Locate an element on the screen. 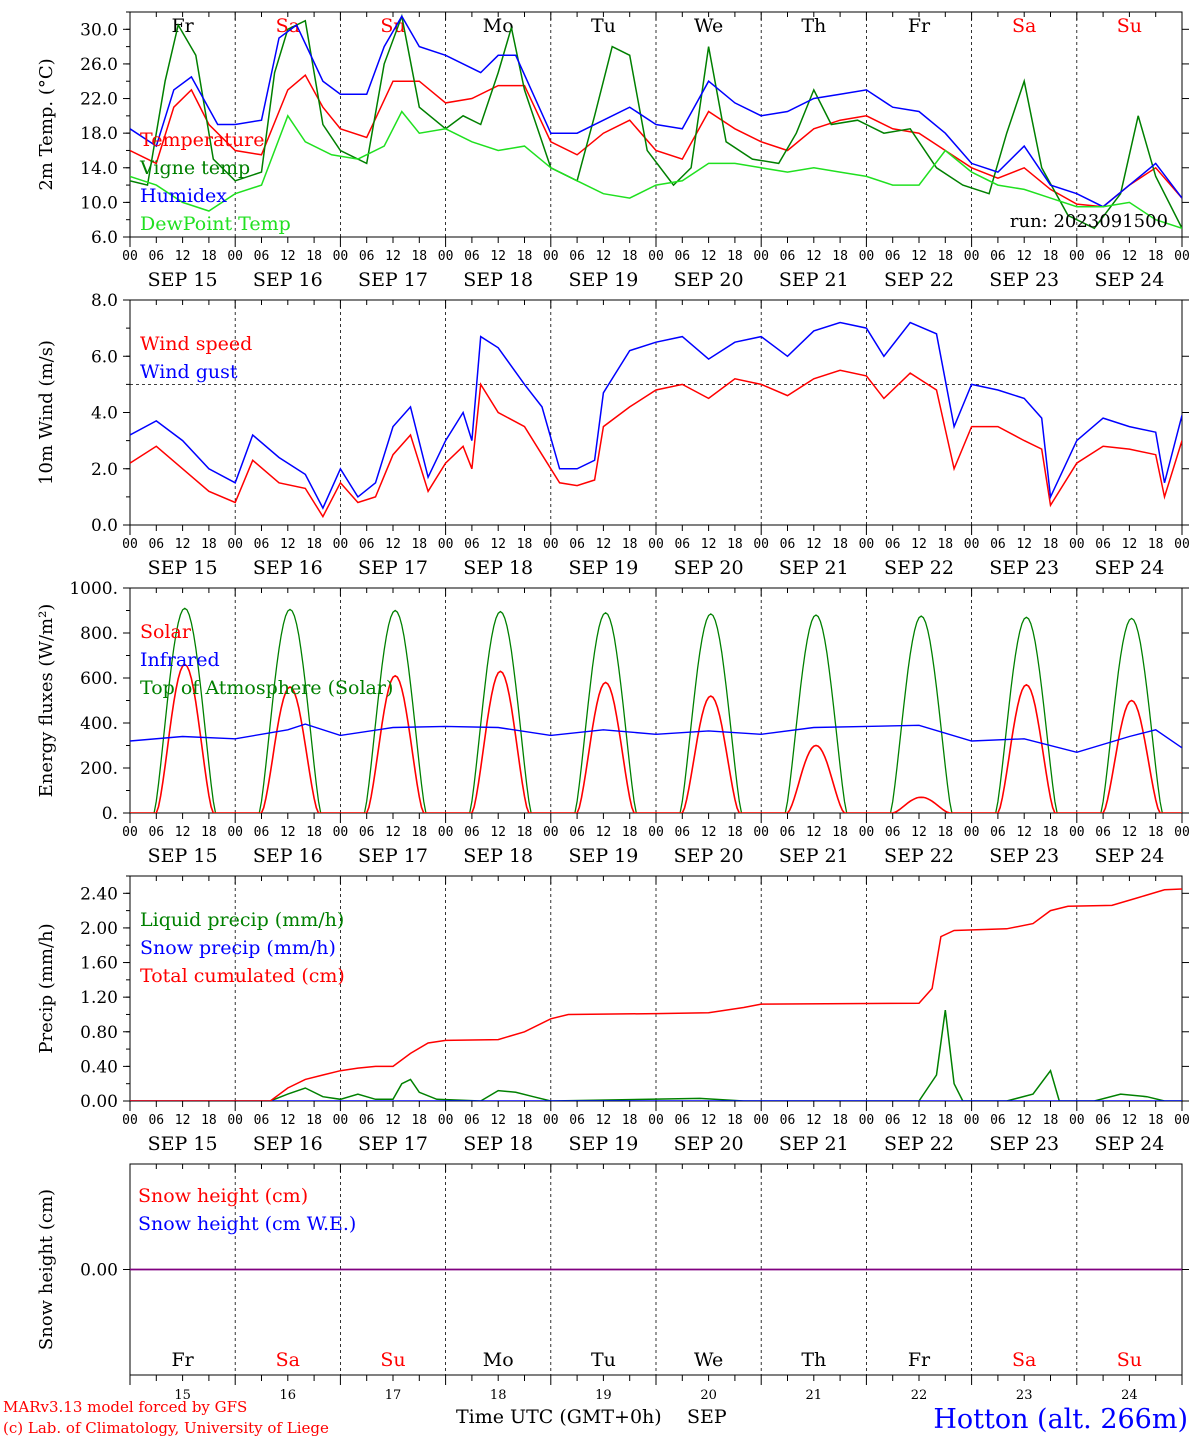 The image size is (1194, 1440). weekday-label: Fr is located at coordinates (182, 1360).